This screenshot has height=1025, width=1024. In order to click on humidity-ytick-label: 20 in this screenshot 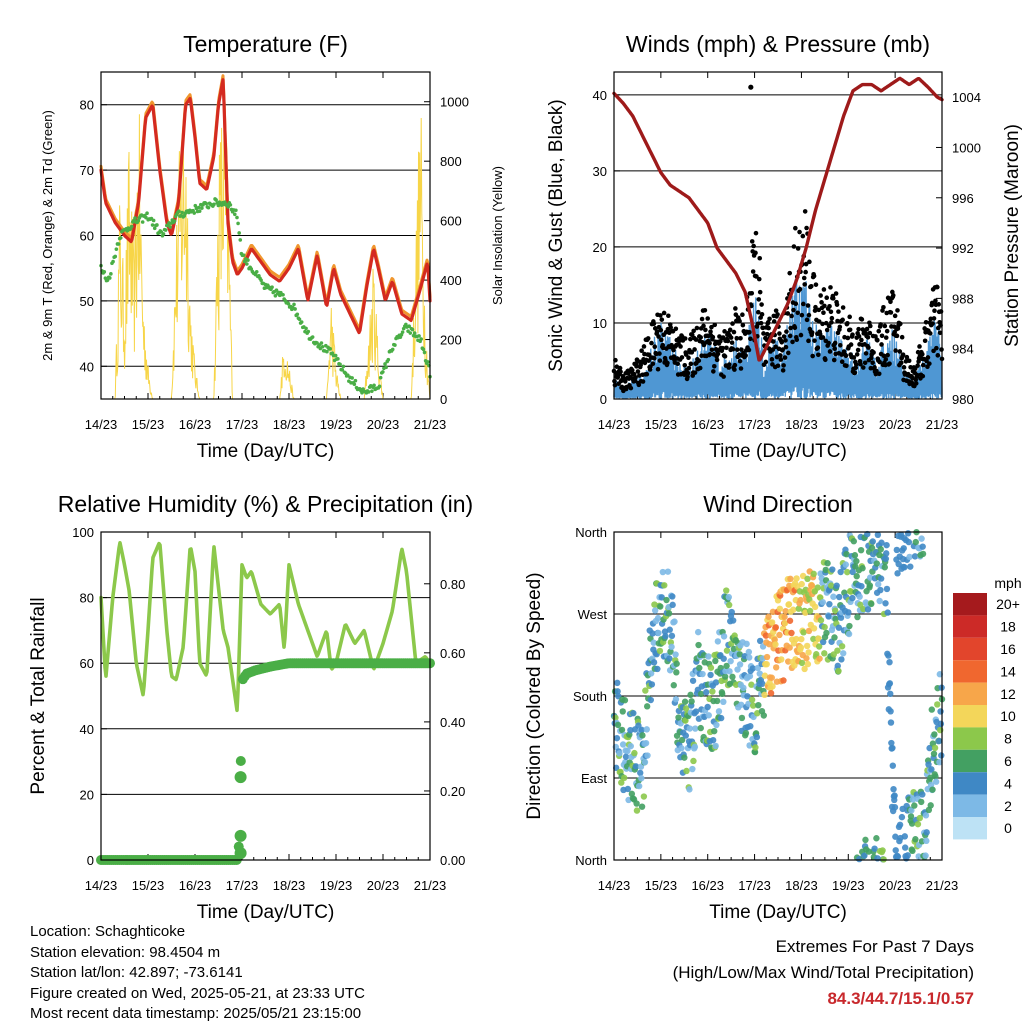, I will do `click(87, 794)`.